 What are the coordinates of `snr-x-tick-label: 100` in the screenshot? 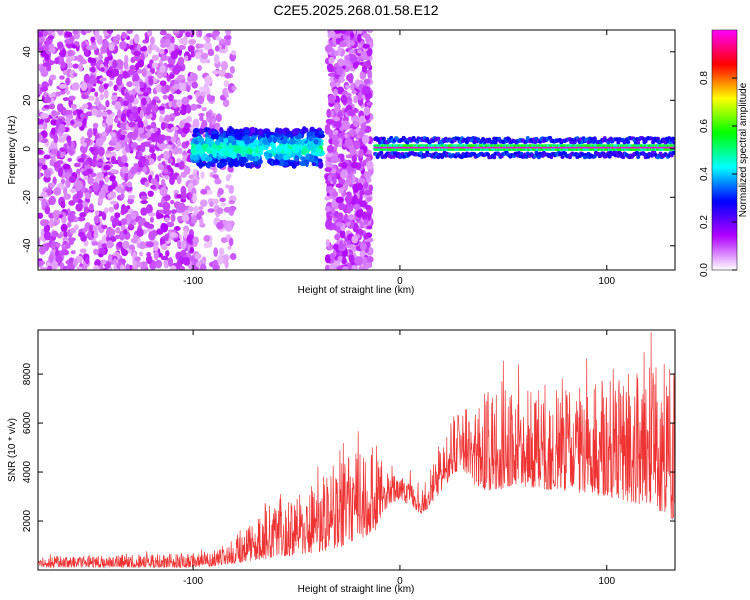 It's located at (606, 581).